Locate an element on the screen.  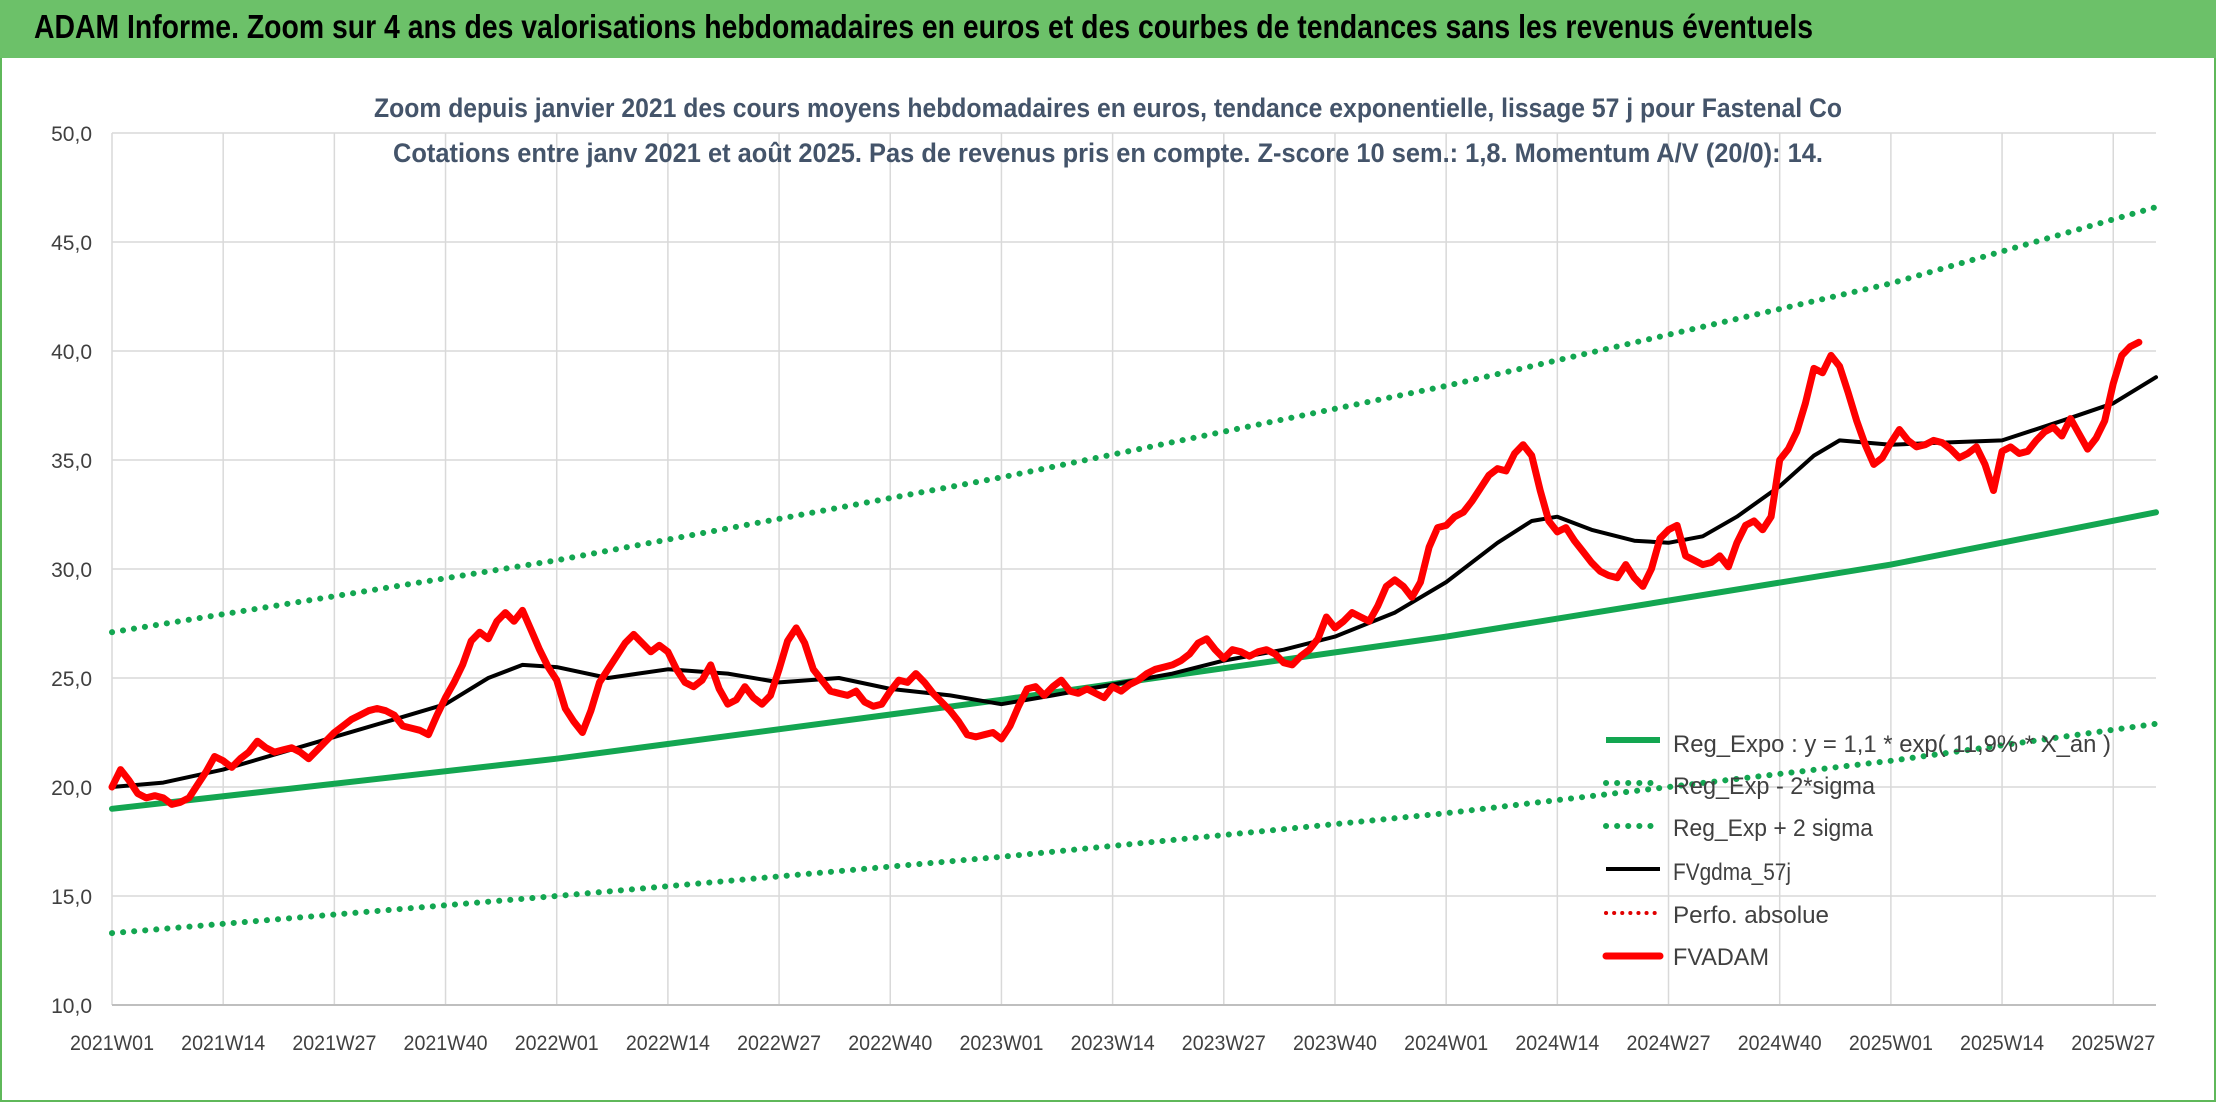
x-tick-label: 2022W40 is located at coordinates (890, 1043).